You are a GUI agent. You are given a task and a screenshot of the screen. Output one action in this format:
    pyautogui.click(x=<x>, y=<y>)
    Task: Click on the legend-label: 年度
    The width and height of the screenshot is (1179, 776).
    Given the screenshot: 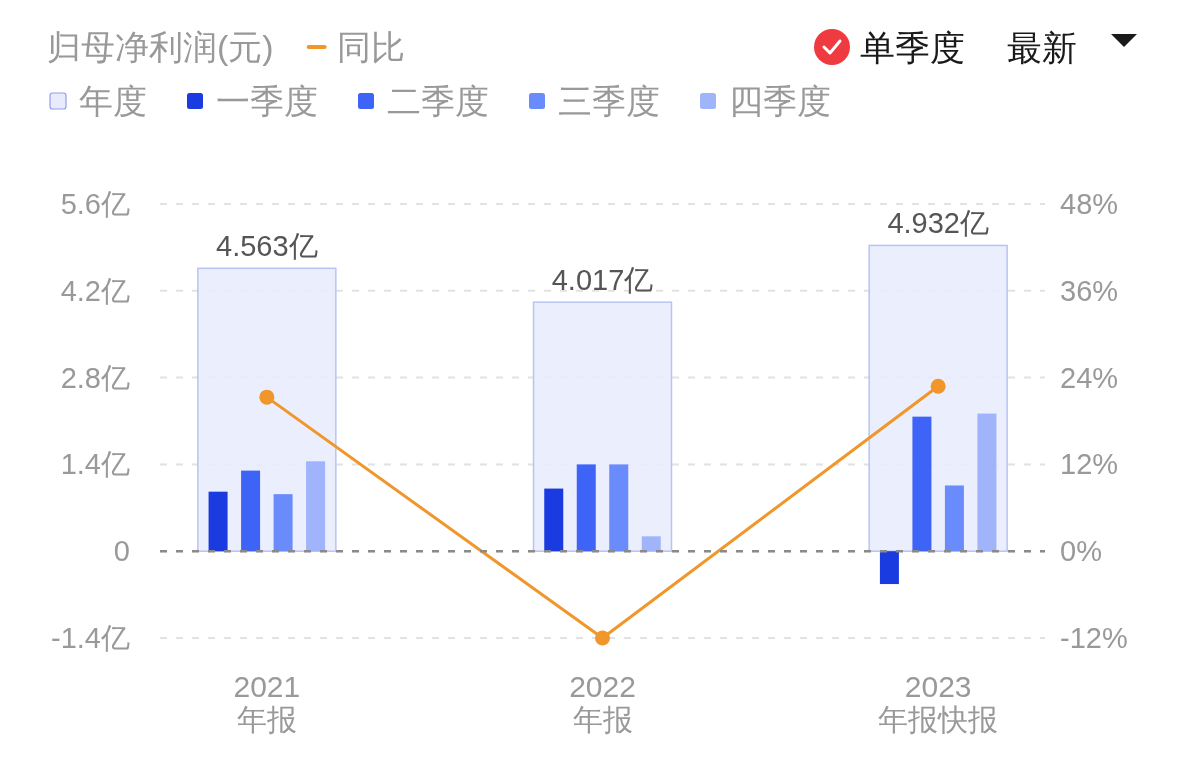 What is the action you would take?
    pyautogui.click(x=113, y=101)
    